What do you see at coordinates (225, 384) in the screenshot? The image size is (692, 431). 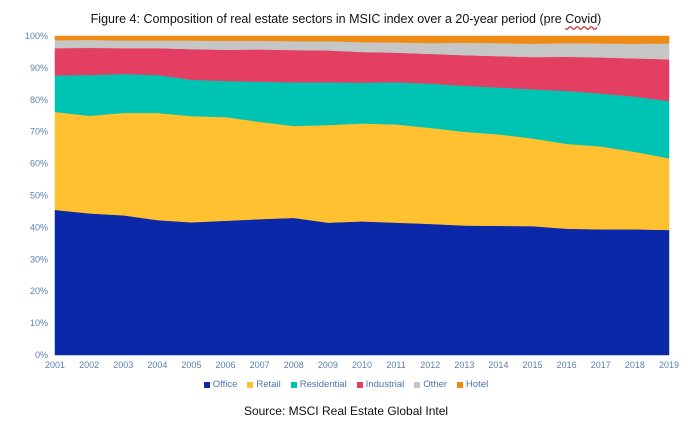 I see `legend-label: Office` at bounding box center [225, 384].